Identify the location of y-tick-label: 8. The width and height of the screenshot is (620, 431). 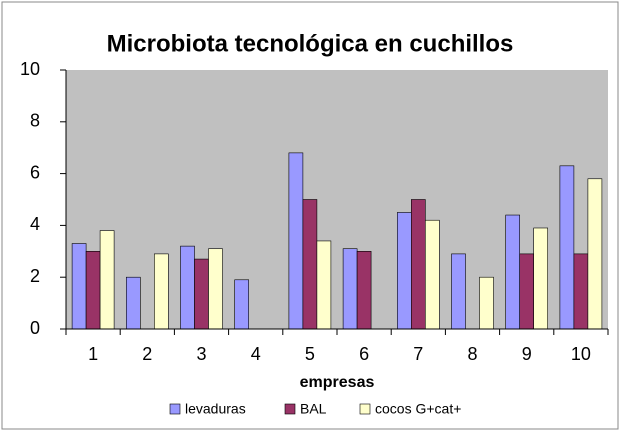
(35, 121).